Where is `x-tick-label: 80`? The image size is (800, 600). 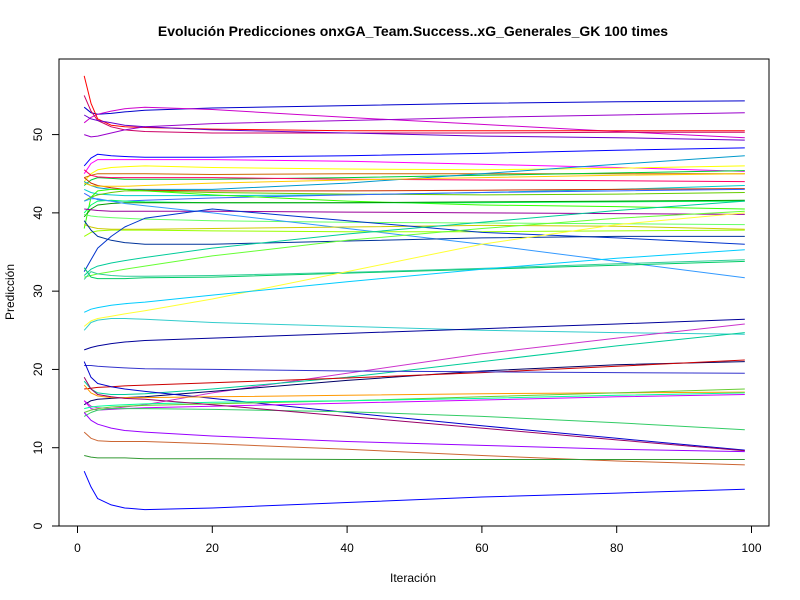
x-tick-label: 80 is located at coordinates (617, 548).